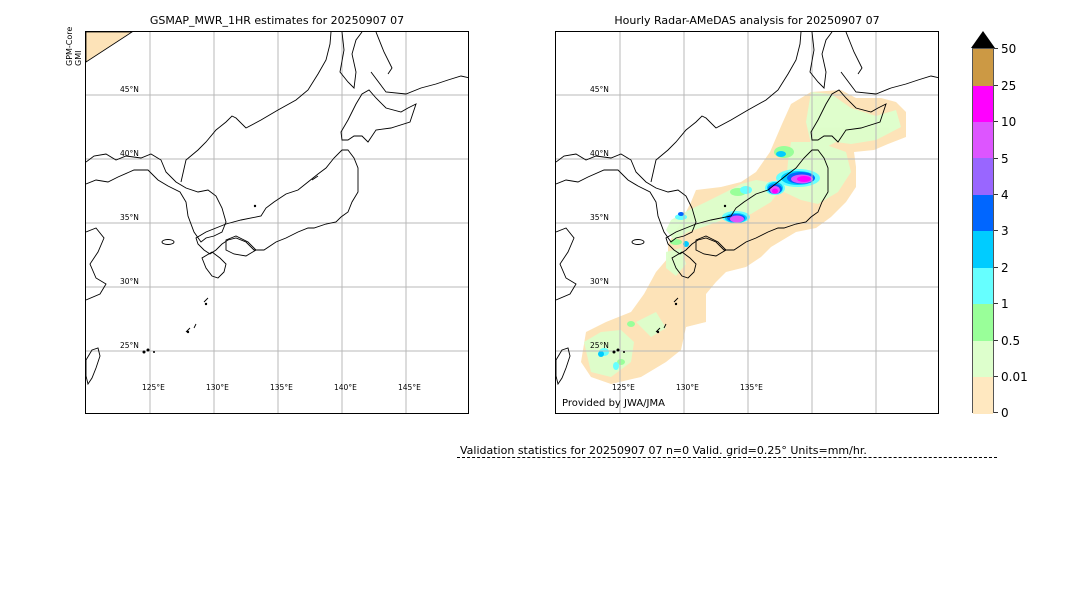  What do you see at coordinates (1005, 304) in the screenshot?
I see `colorbar-label-1: 1` at bounding box center [1005, 304].